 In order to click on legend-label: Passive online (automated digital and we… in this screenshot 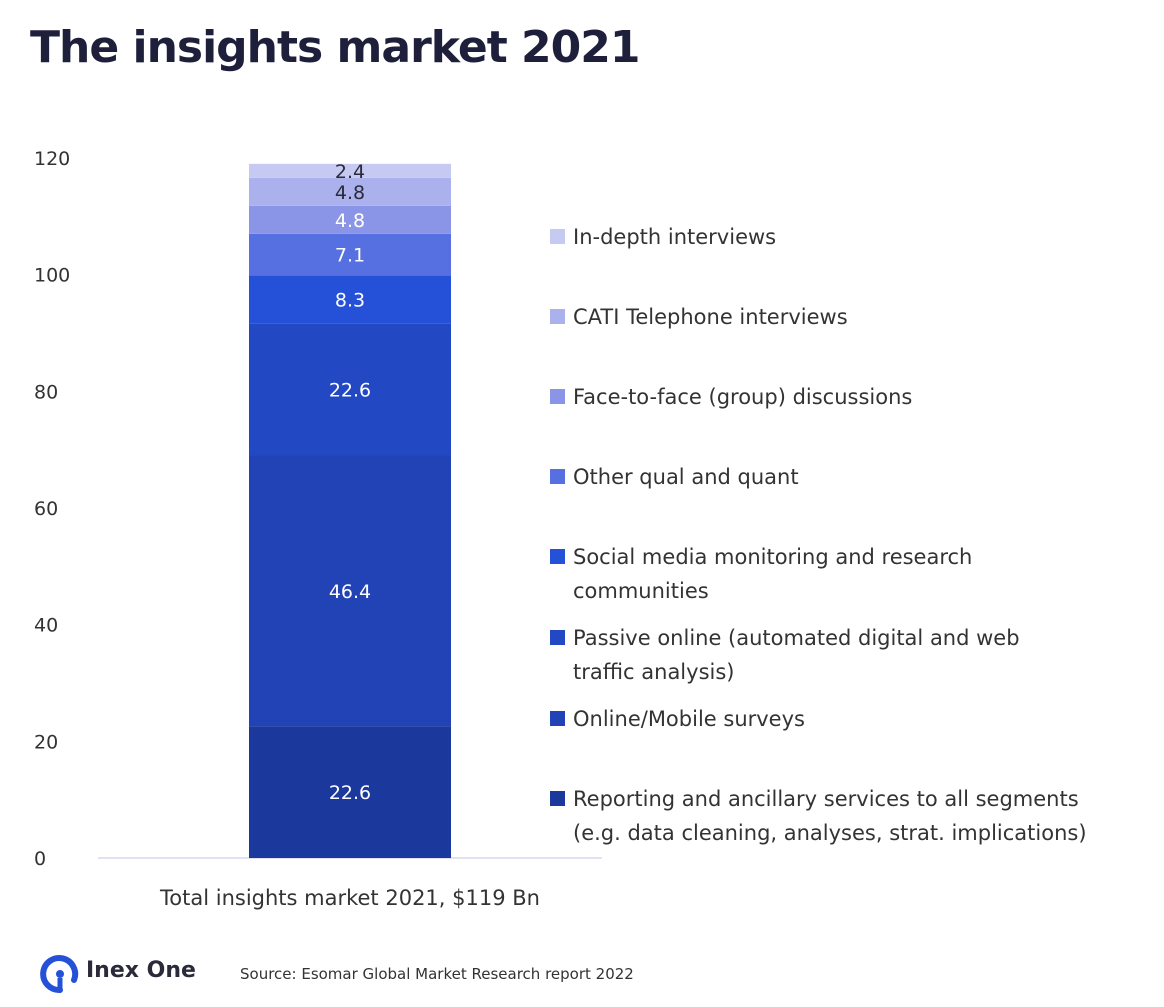, I will do `click(796, 638)`.